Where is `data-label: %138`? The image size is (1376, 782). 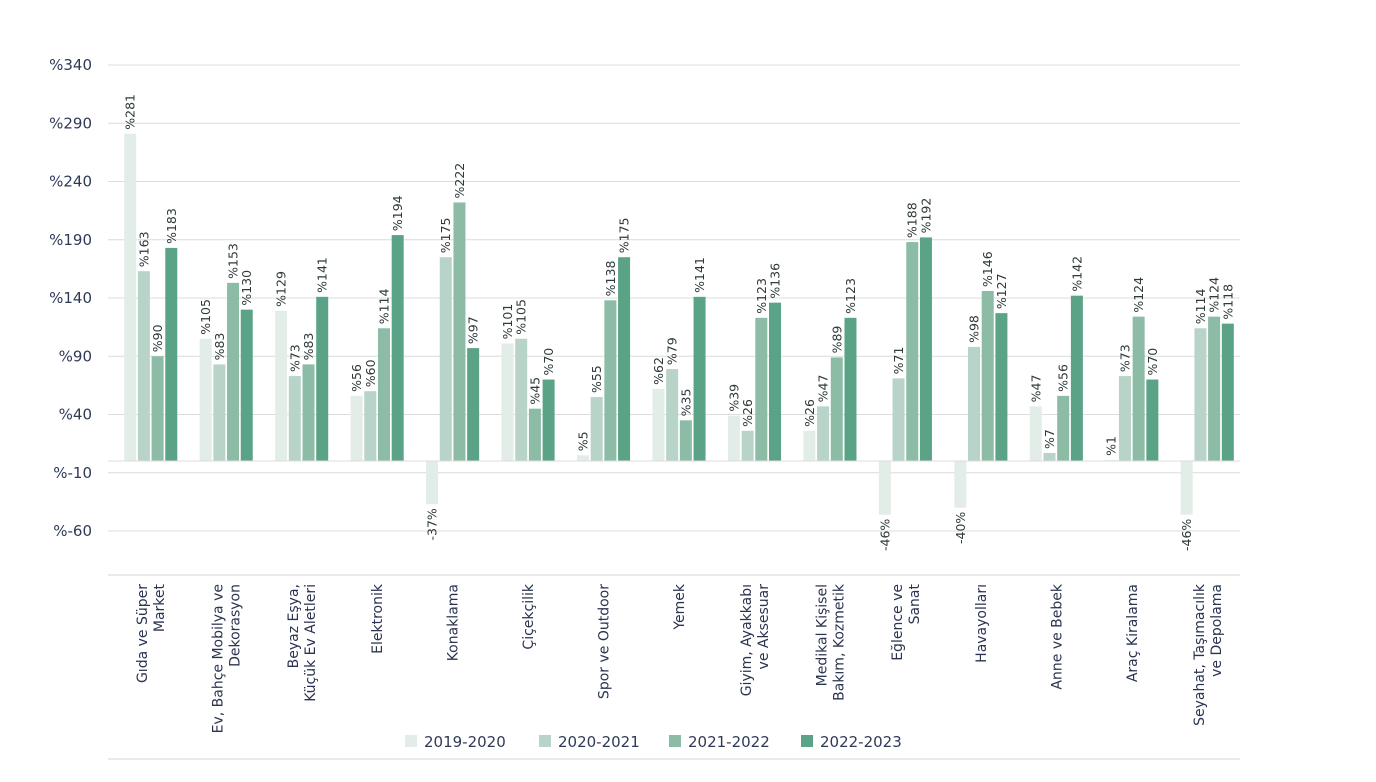
data-label: %138 is located at coordinates (610, 279).